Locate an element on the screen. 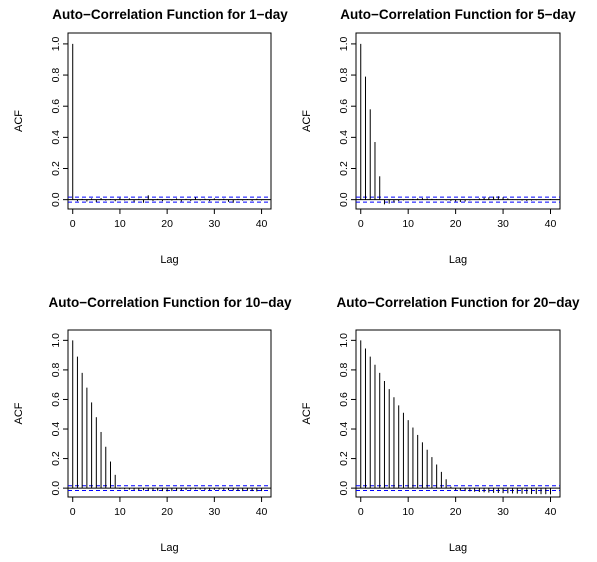 This screenshot has width=597, height=562. chart-title: Auto−Correlation Function for 1−day is located at coordinates (170, 14).